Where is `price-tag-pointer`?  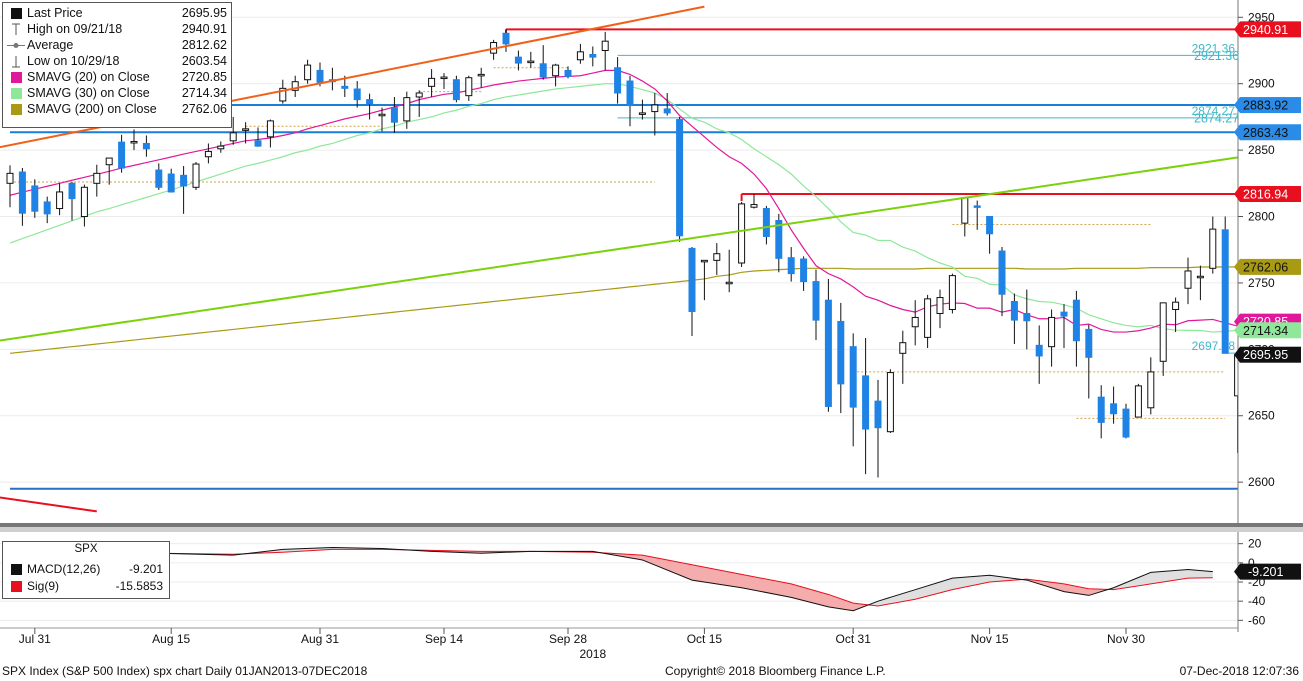
price-tag-pointer is located at coordinates (1237, 132).